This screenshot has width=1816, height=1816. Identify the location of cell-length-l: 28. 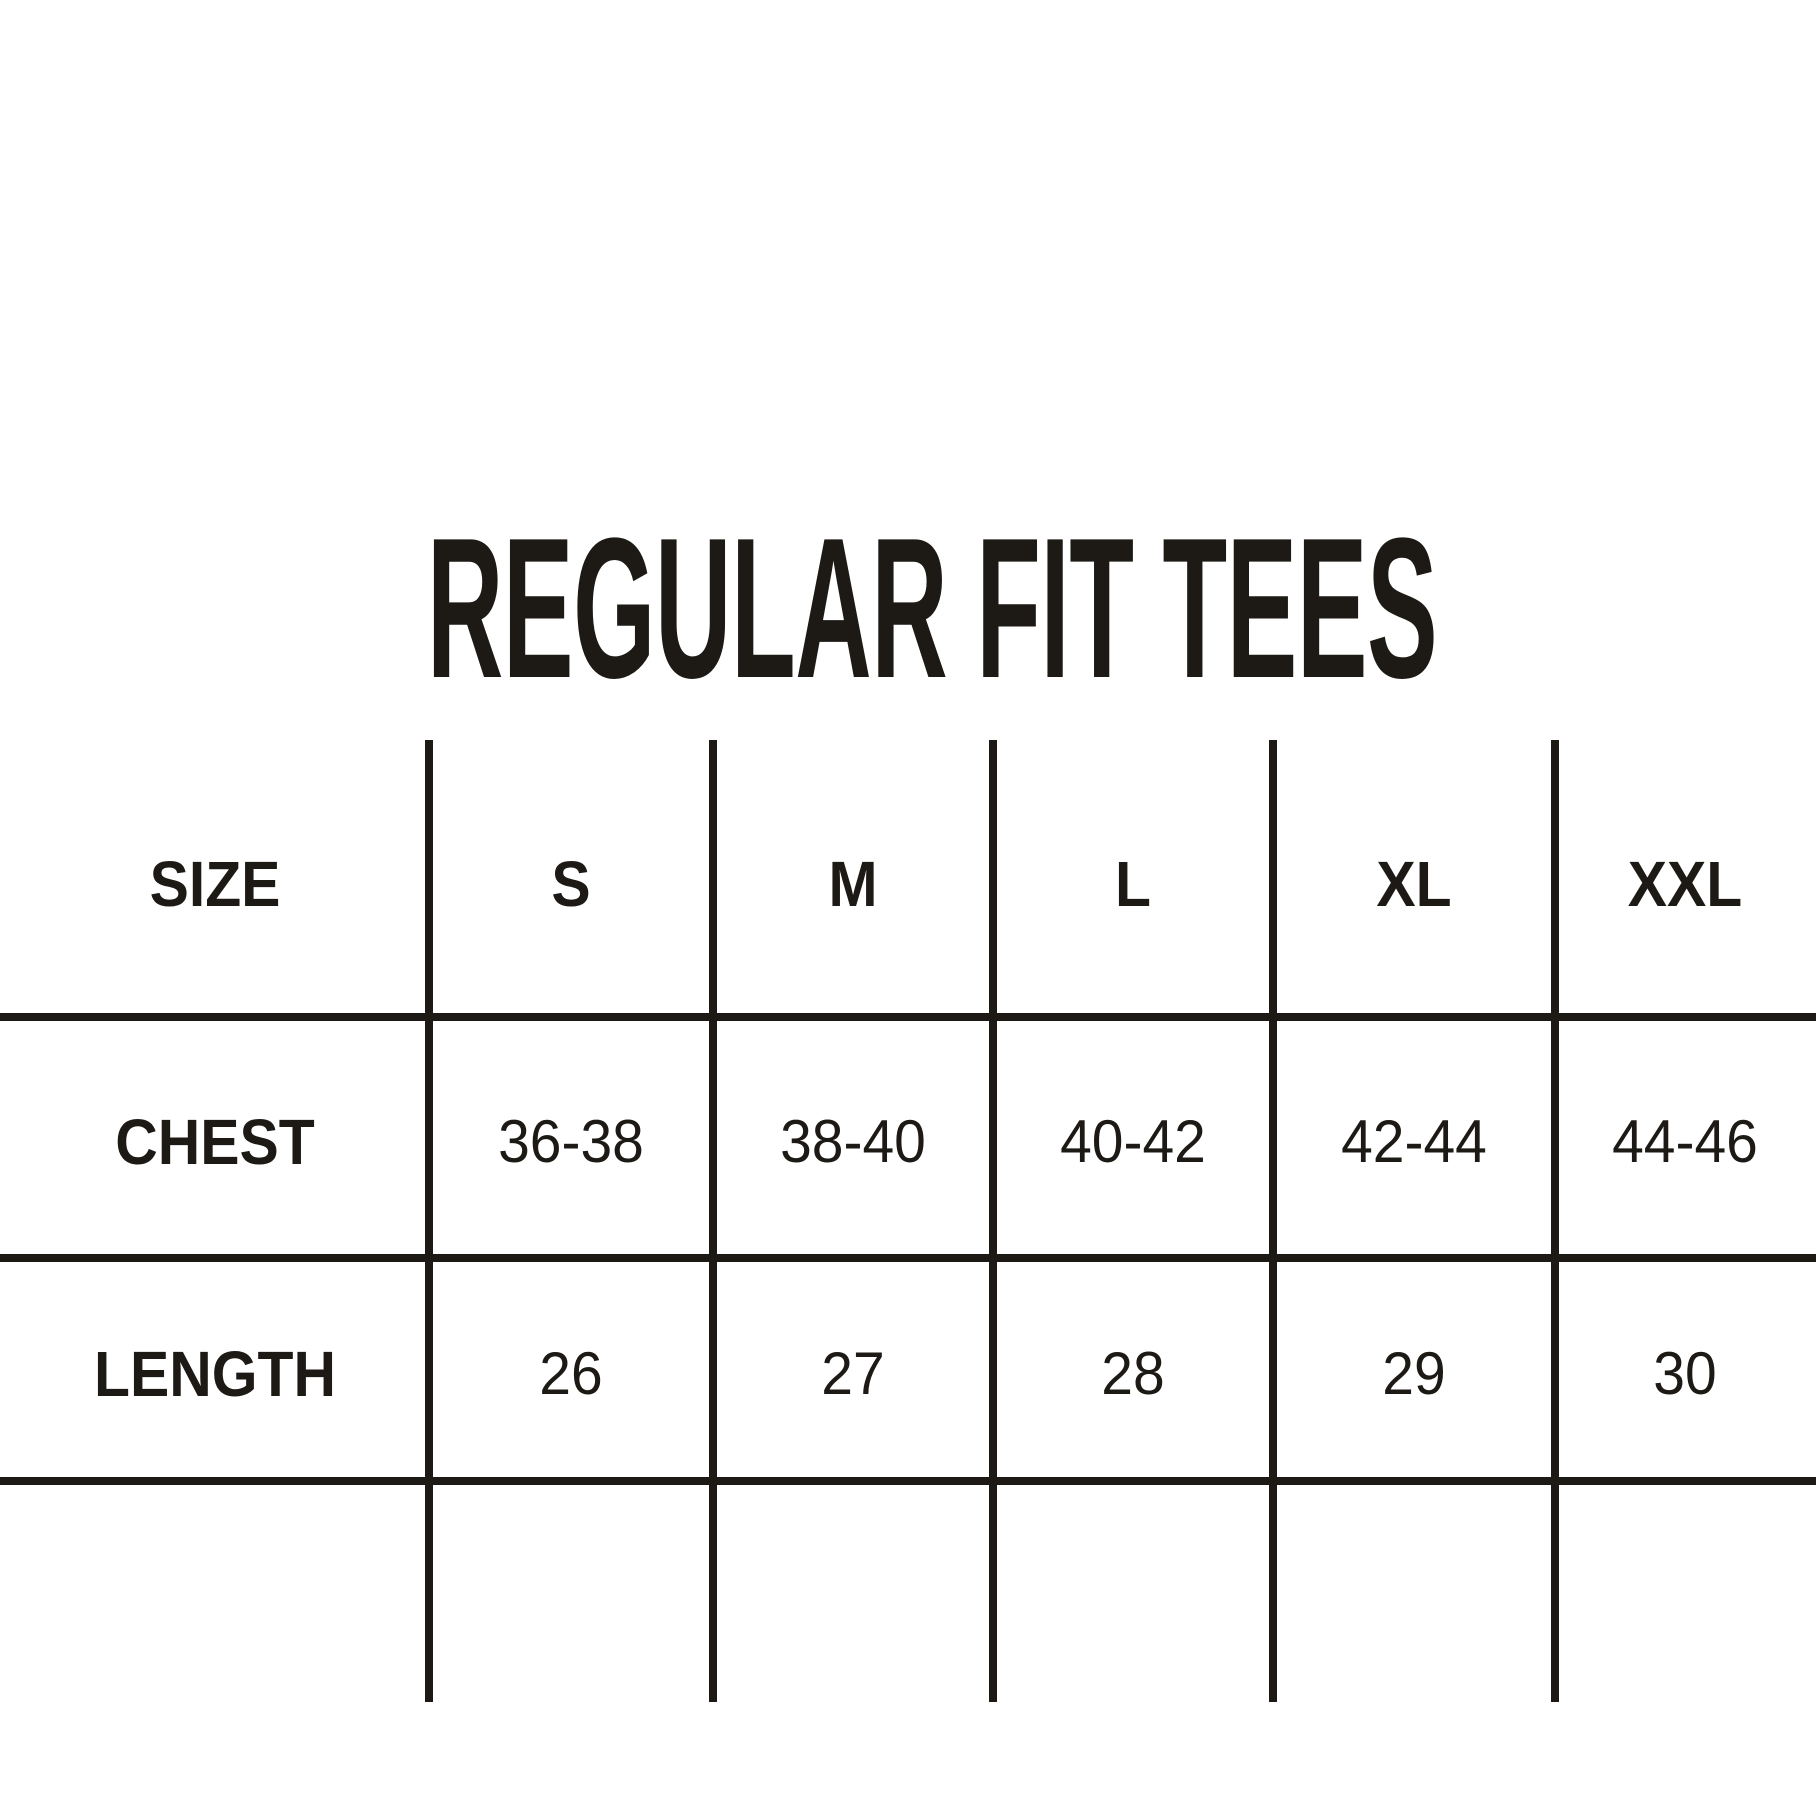
(1133, 1373).